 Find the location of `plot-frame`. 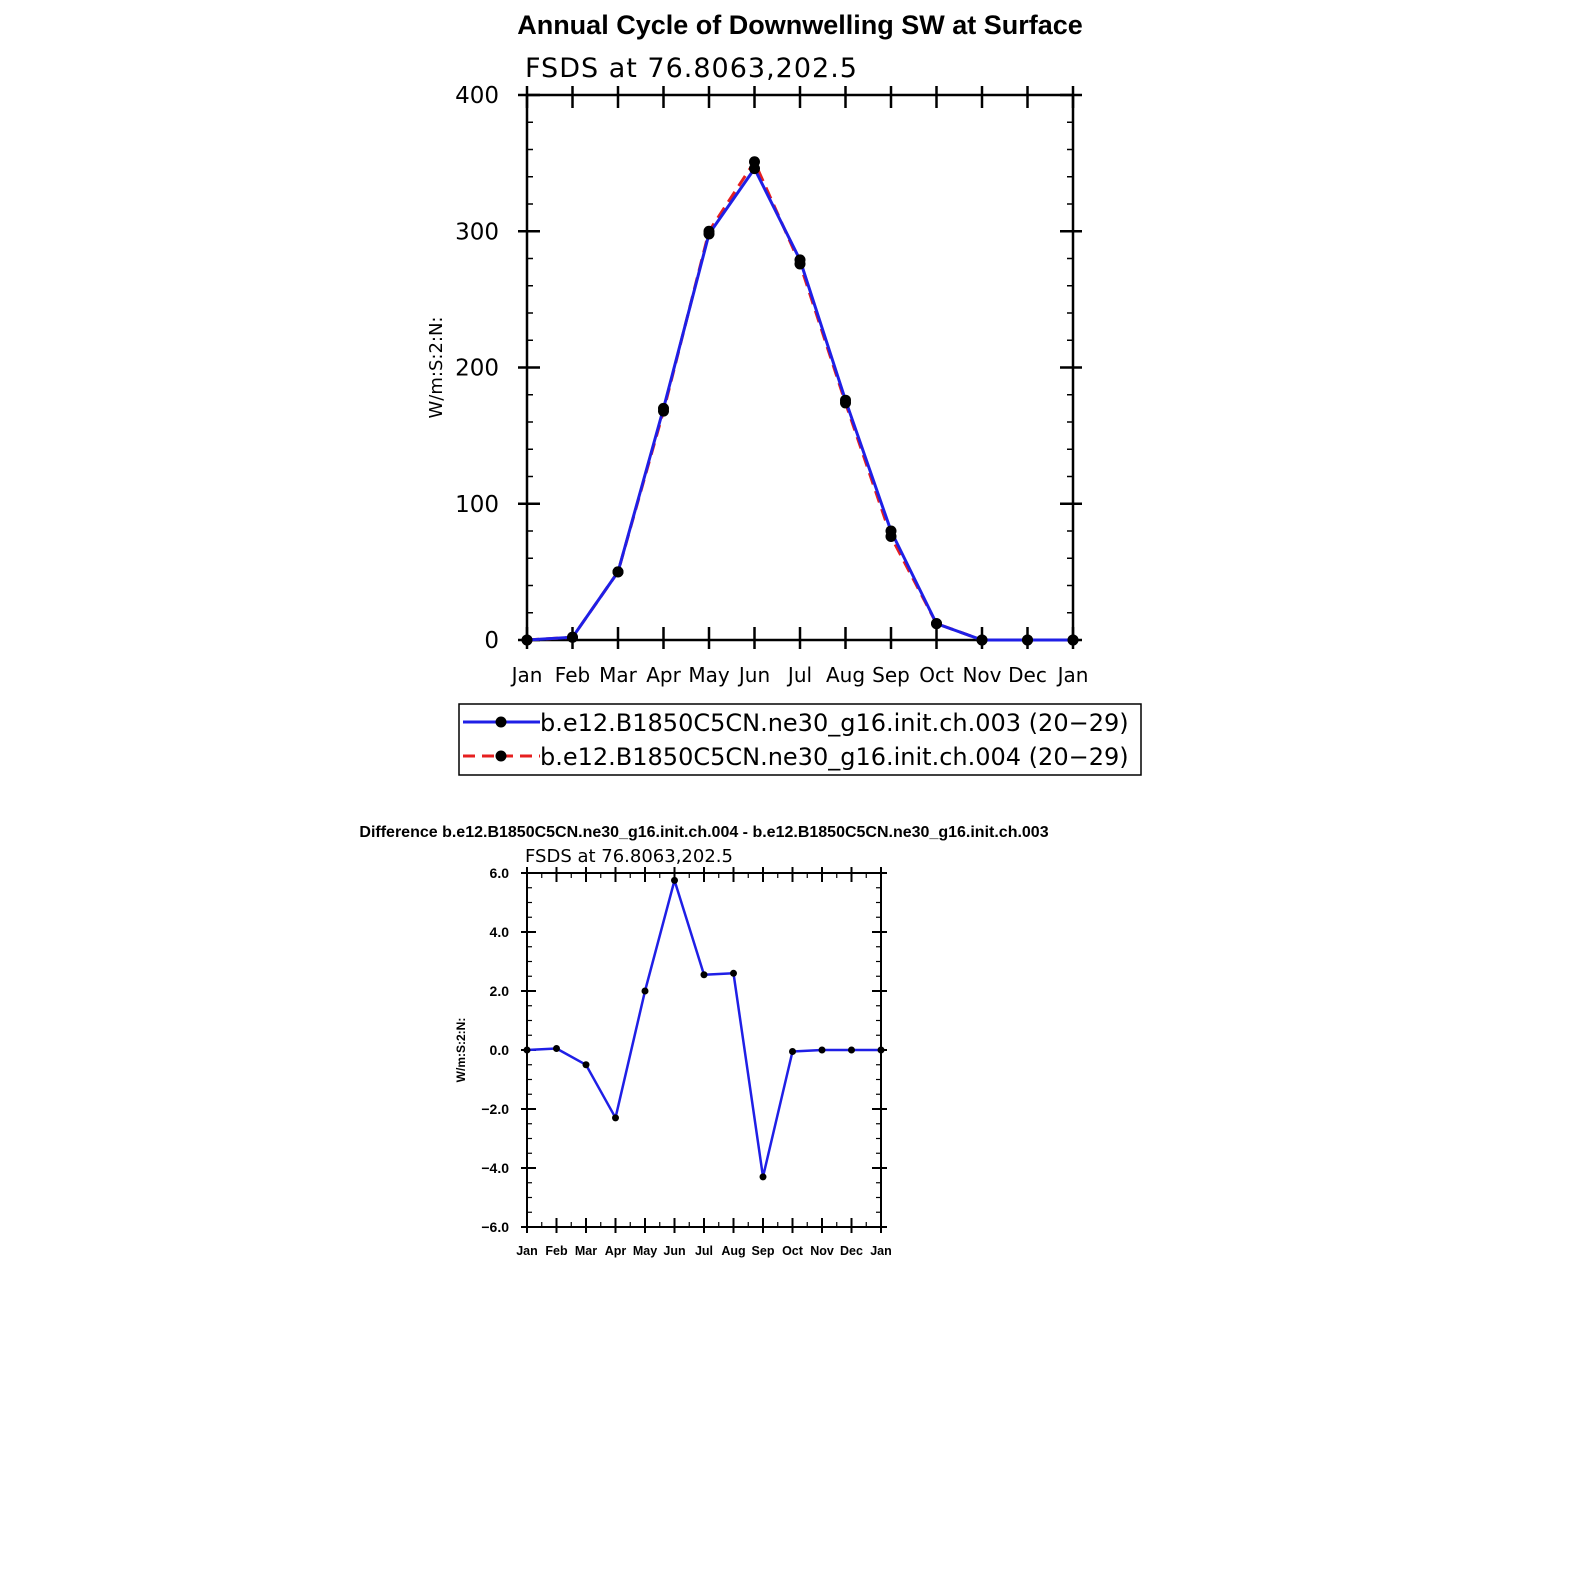

plot-frame is located at coordinates (800, 367).